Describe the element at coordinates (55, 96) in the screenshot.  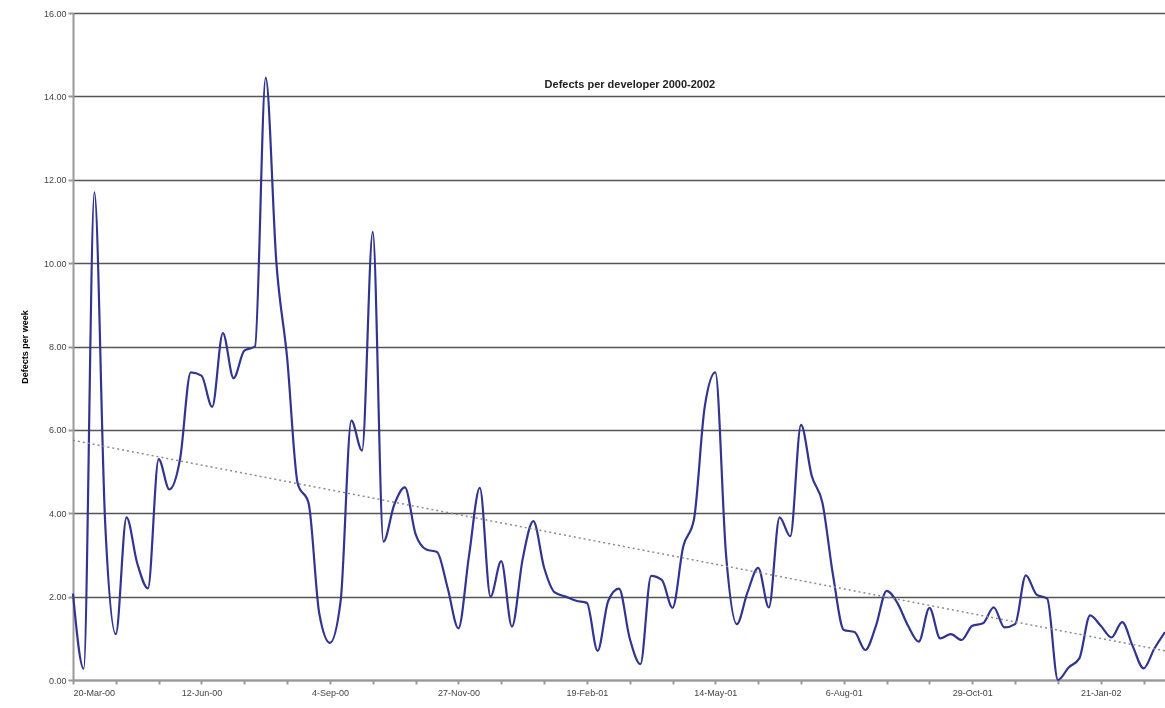
I see `y-tick-label: 14.00` at that location.